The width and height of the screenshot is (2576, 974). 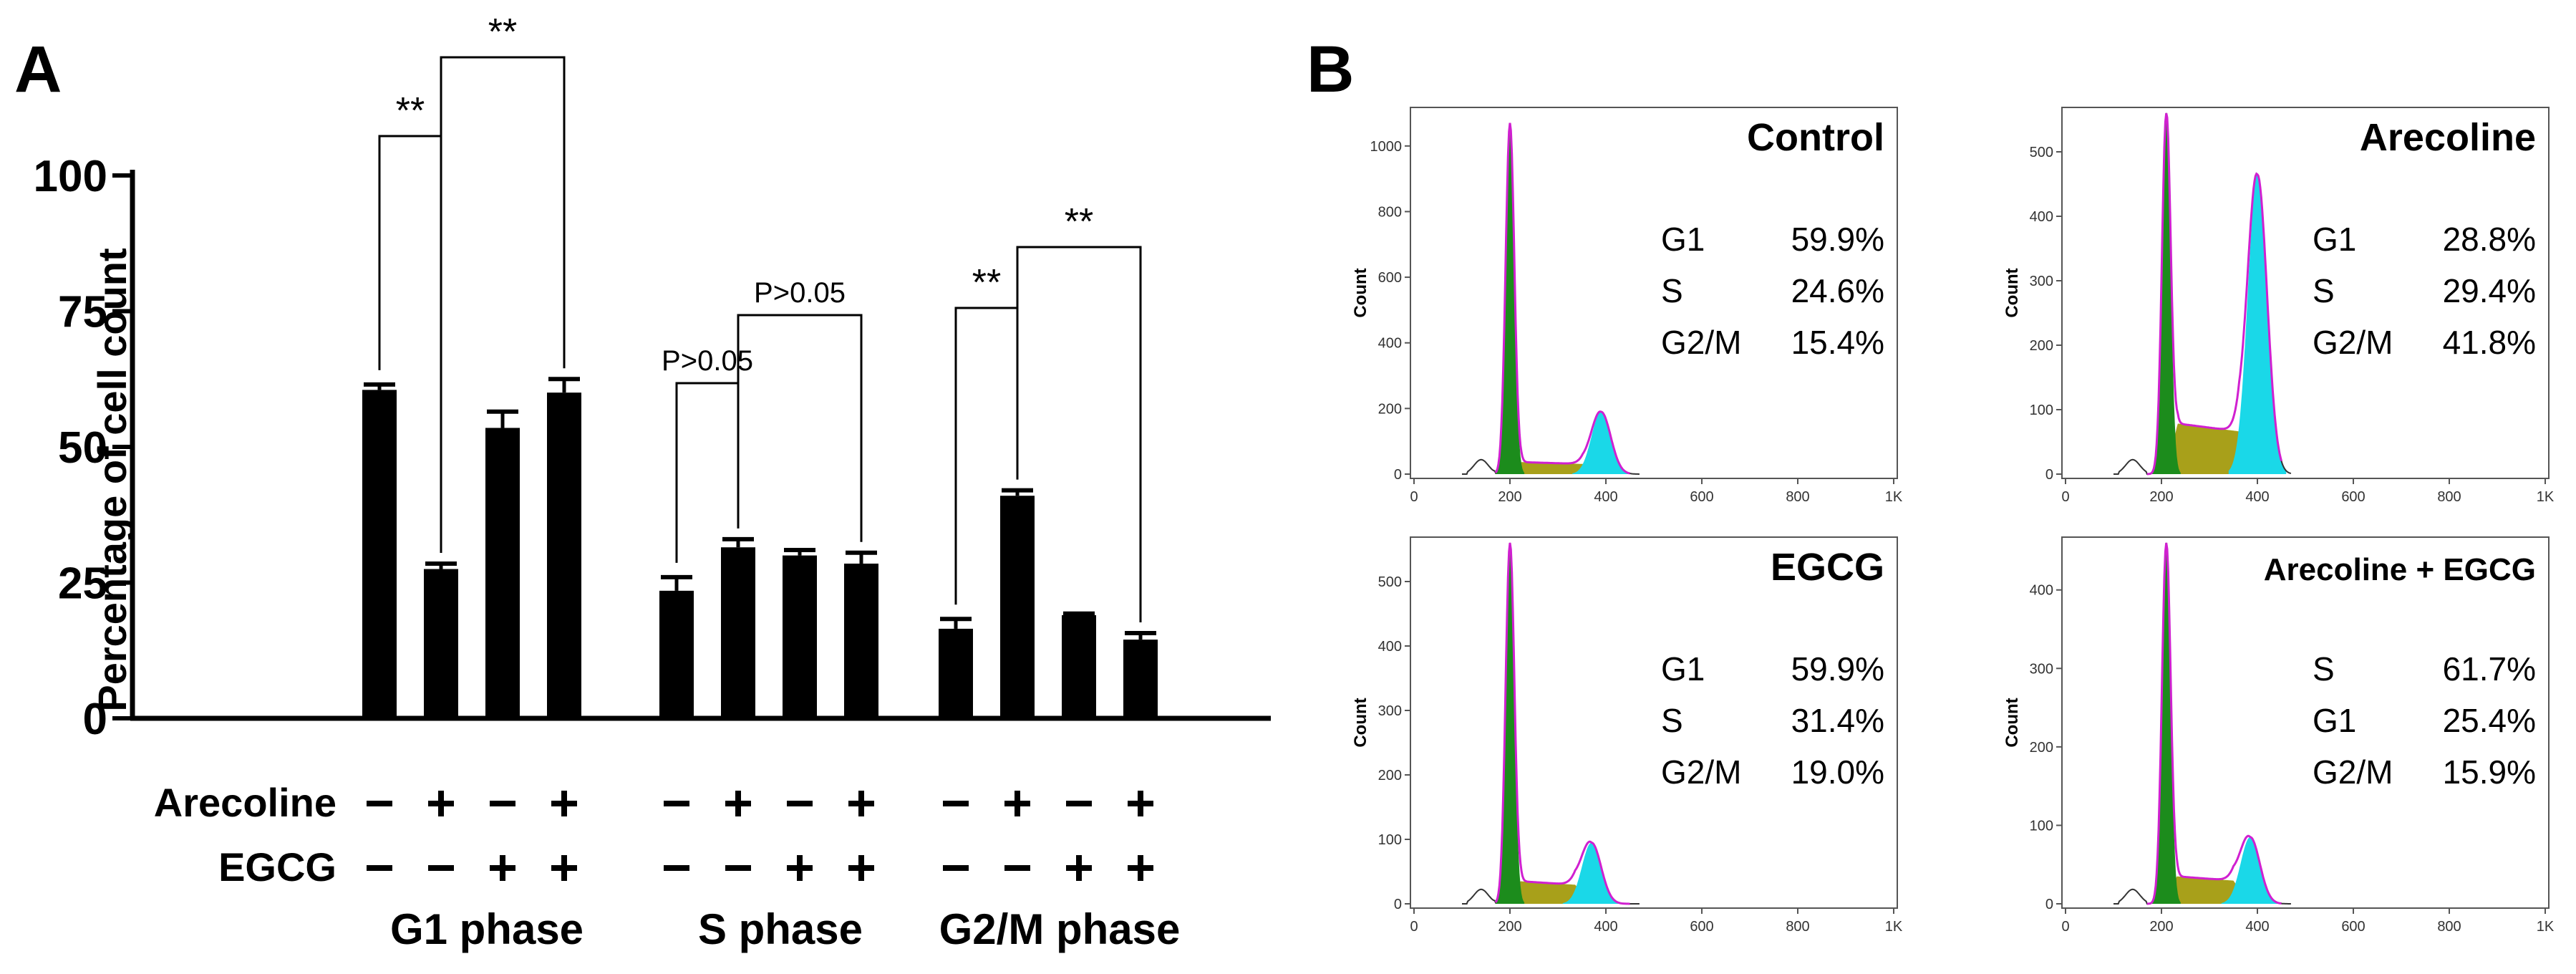 I want to click on y-axis-label: Percentage of cell count, so click(x=112, y=479).